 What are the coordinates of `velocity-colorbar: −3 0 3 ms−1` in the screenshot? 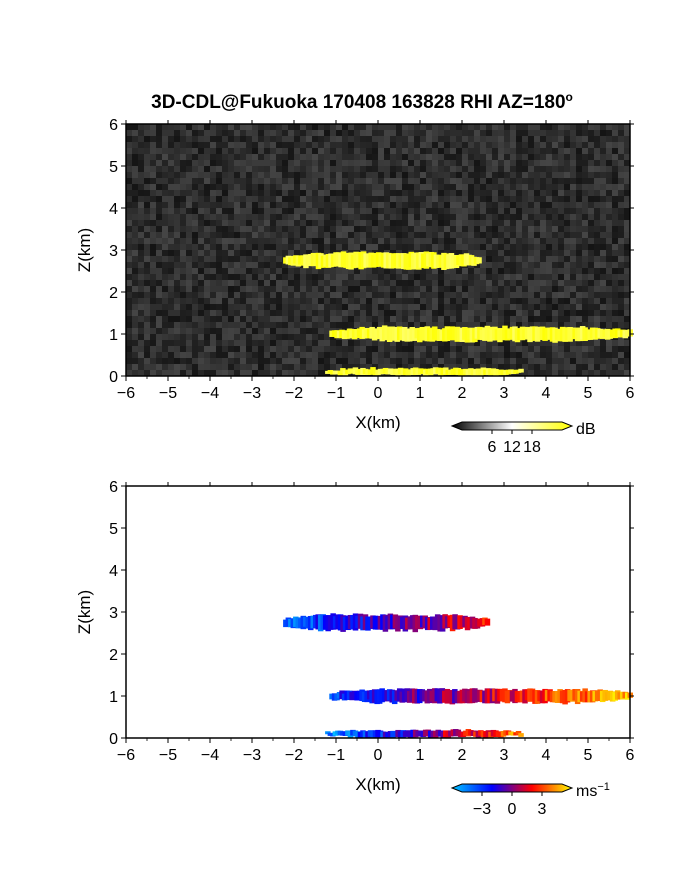 It's located at (530, 799).